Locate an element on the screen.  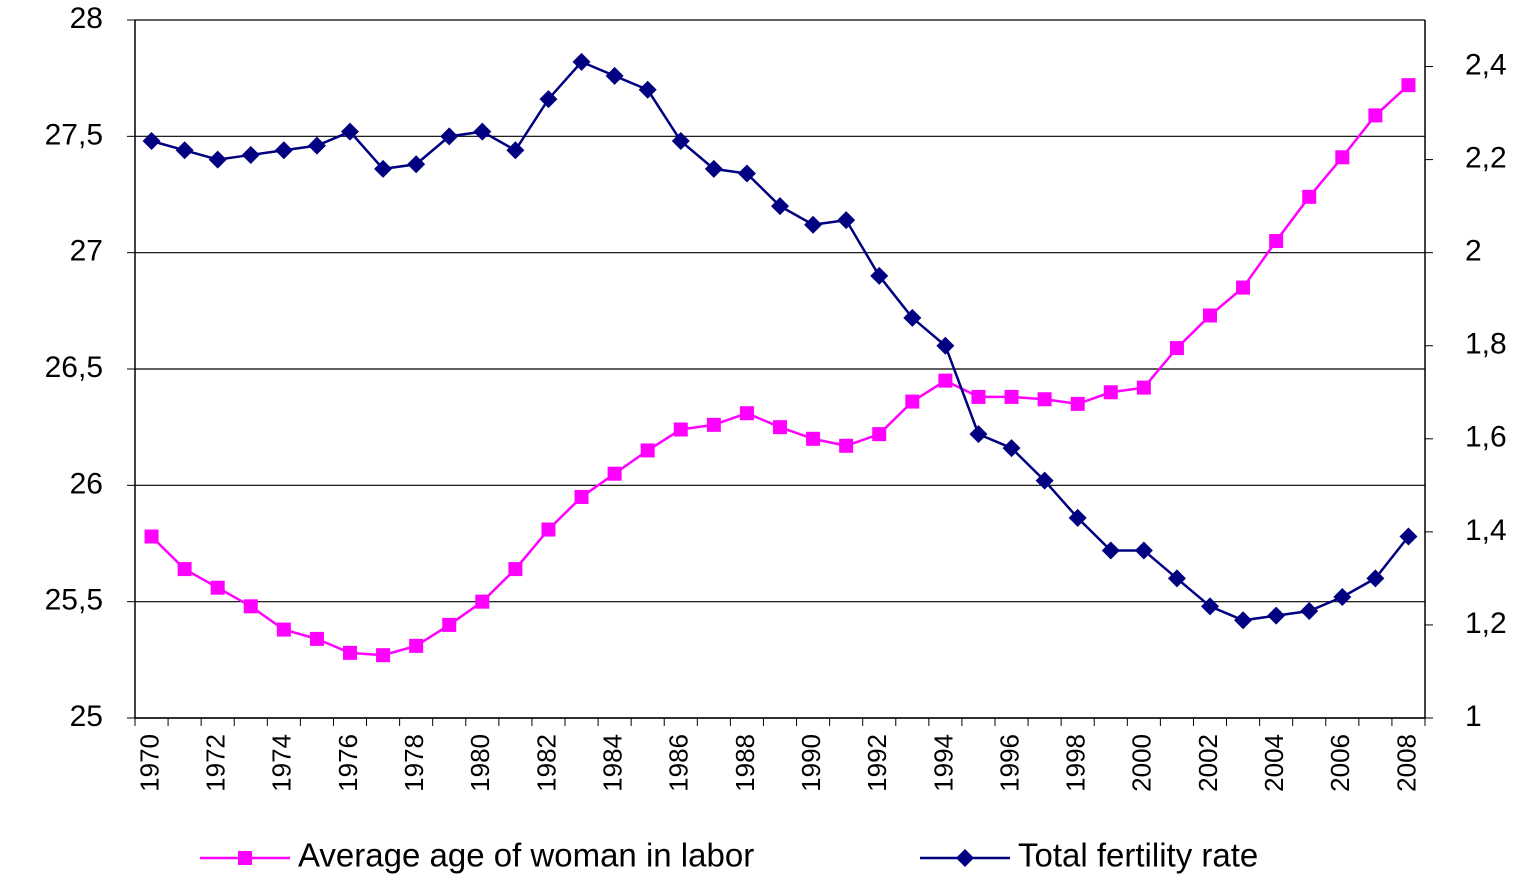
x-tick-label: 2008 is located at coordinates (1406, 763).